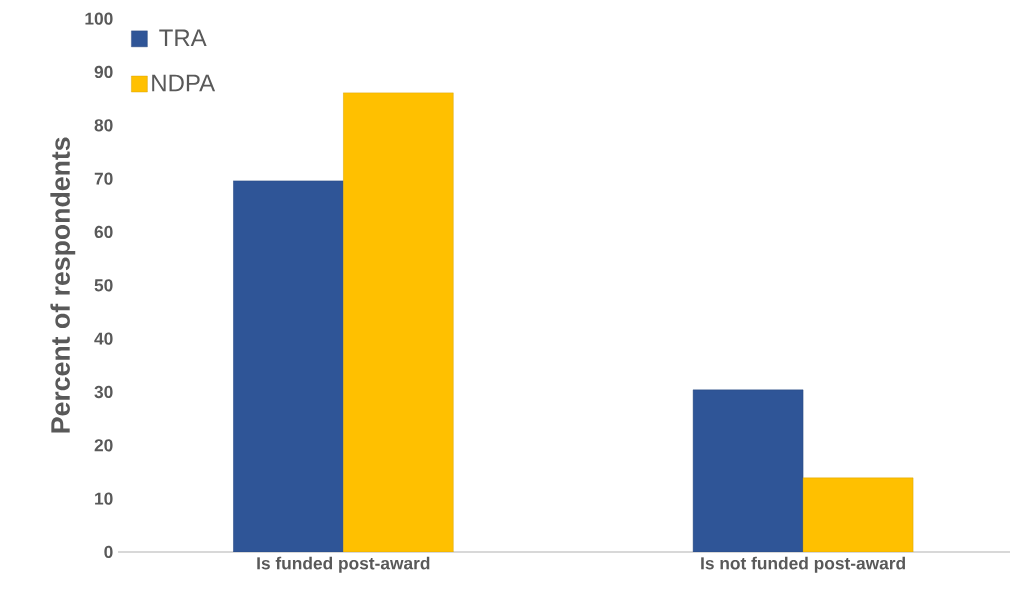 The width and height of the screenshot is (1024, 602). Describe the element at coordinates (103, 125) in the screenshot. I see `y-tick-label: 80` at that location.